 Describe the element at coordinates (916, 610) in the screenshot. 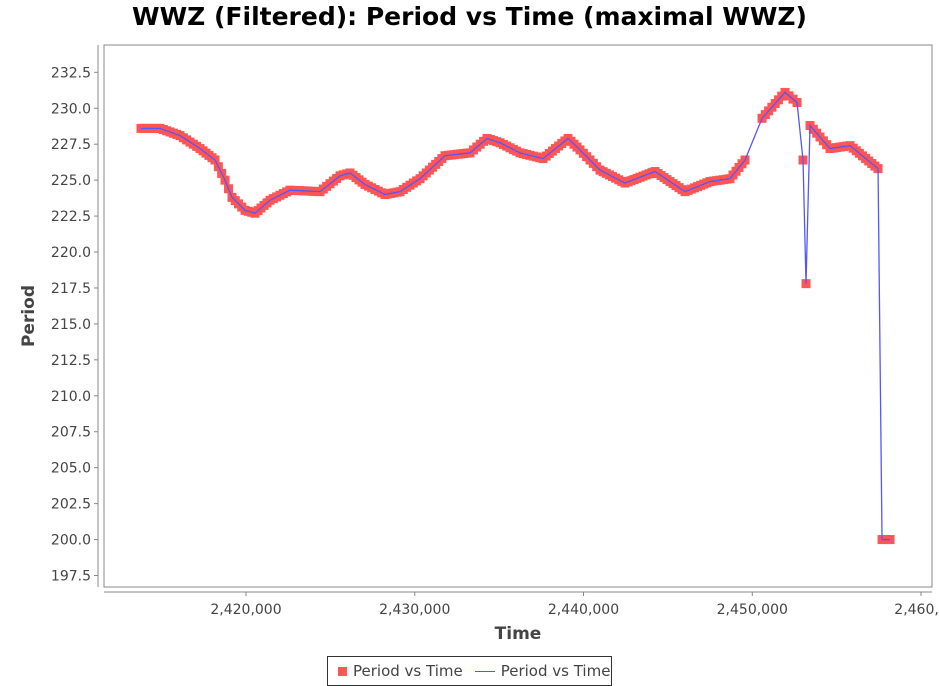

I see `x-tick-label: 2,460,0` at that location.